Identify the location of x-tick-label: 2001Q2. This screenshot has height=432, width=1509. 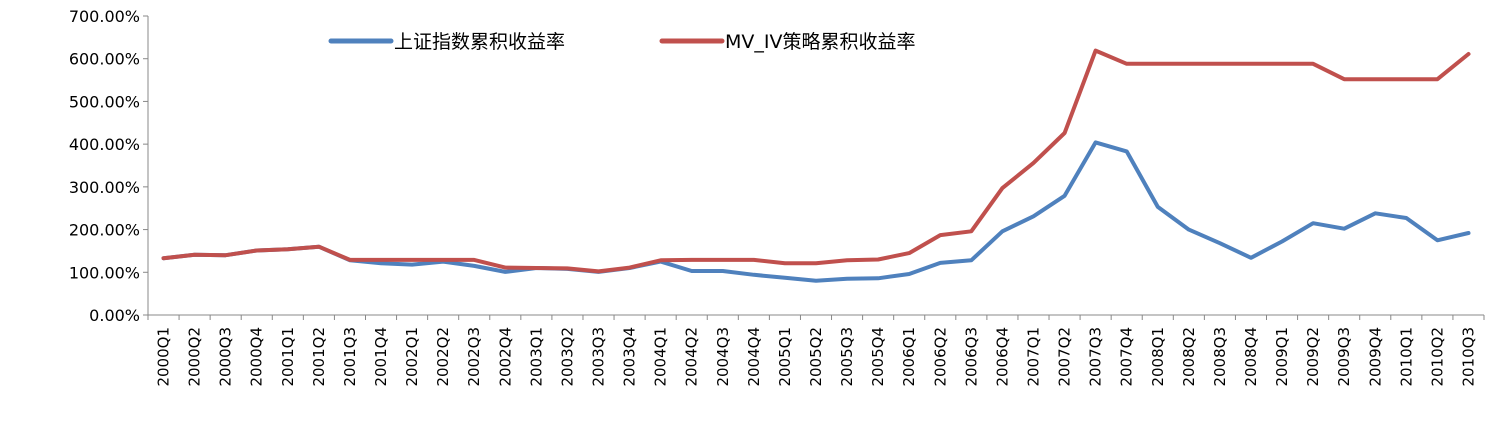
(319, 357).